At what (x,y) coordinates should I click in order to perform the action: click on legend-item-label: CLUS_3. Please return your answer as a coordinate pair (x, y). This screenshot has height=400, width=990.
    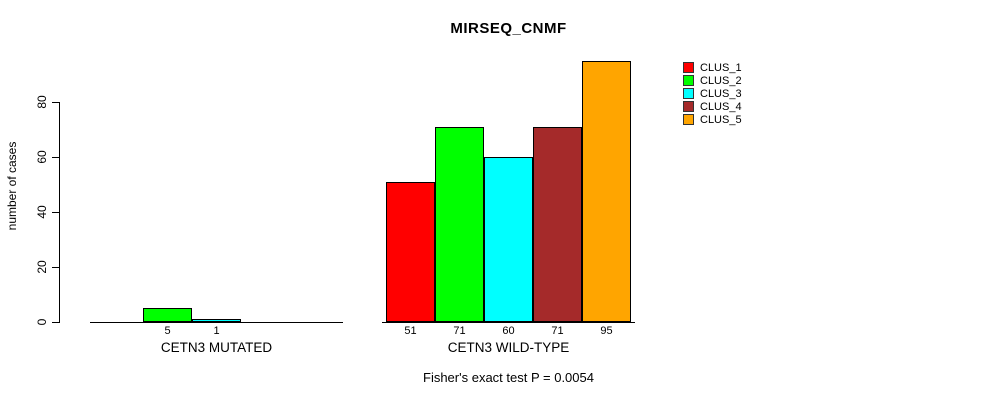
    Looking at the image, I should click on (721, 93).